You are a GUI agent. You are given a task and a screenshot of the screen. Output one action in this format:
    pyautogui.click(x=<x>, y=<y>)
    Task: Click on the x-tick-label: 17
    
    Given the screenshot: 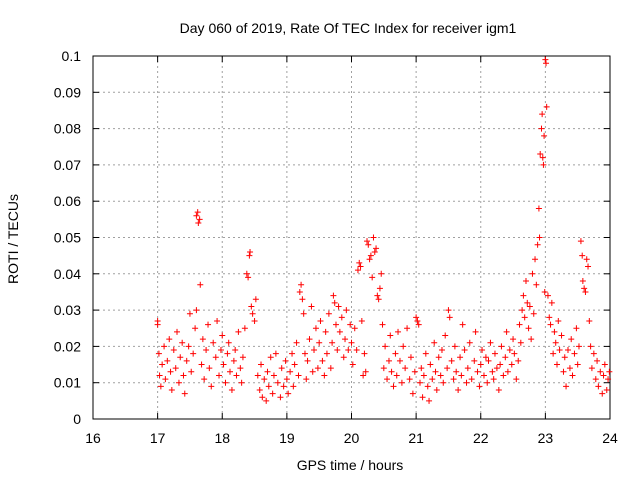 What is the action you would take?
    pyautogui.click(x=158, y=438)
    